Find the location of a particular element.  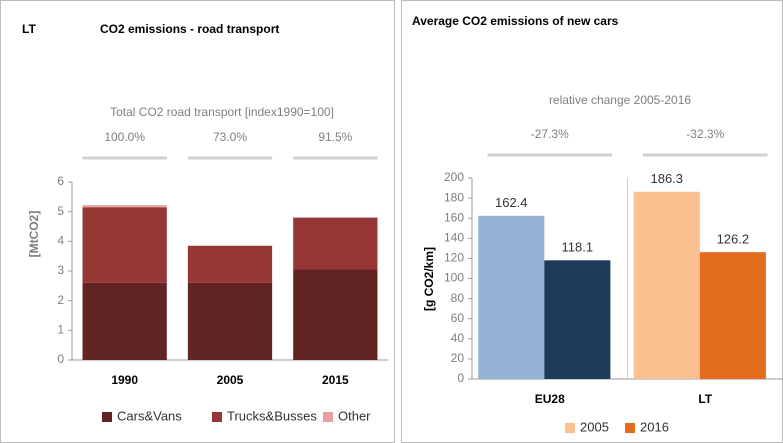

x-tick-label: 1990 is located at coordinates (124, 380).